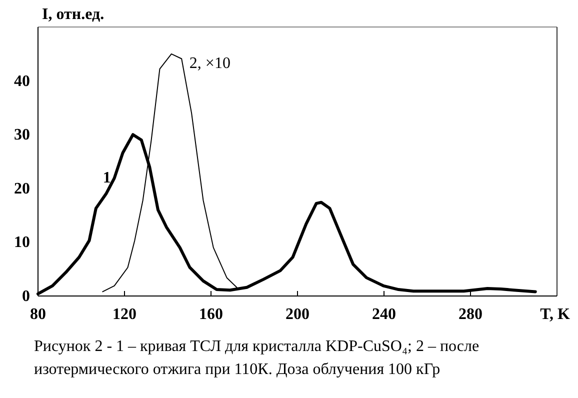 The image size is (578, 398). I want to click on x-axis-title: T, K, so click(555, 314).